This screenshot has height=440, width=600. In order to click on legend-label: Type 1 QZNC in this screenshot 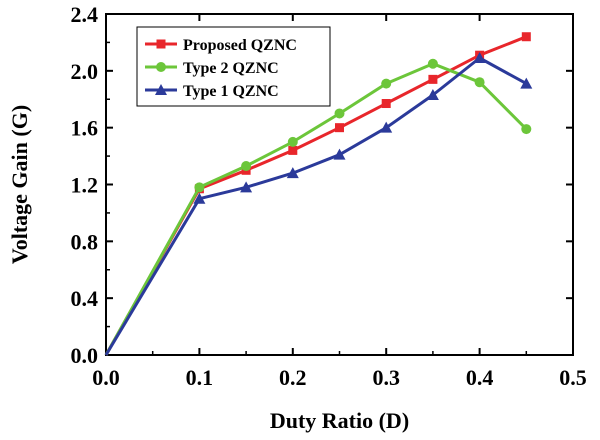, I will do `click(231, 91)`.